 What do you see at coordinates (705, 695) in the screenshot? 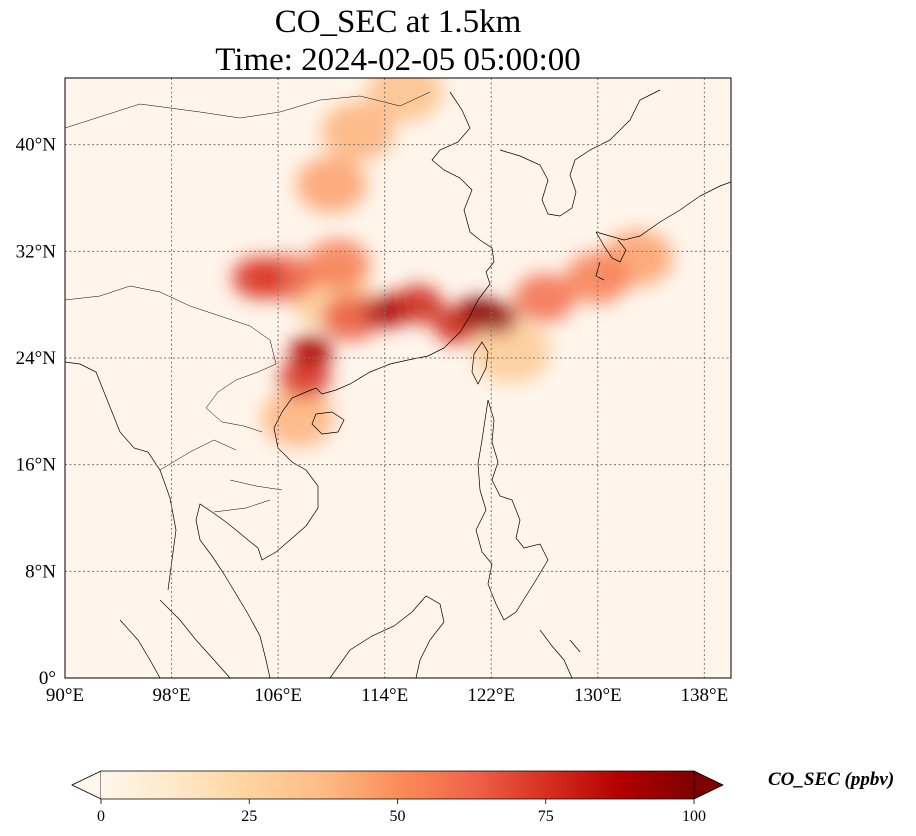
I see `x-tick-label: 138°E` at bounding box center [705, 695].